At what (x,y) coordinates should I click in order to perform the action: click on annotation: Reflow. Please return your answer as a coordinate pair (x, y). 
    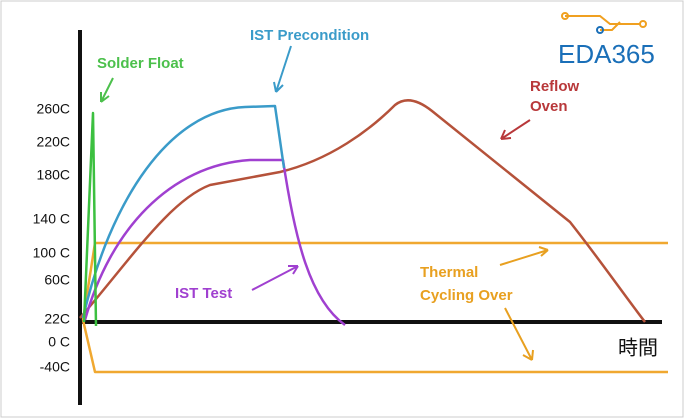
    Looking at the image, I should click on (555, 86).